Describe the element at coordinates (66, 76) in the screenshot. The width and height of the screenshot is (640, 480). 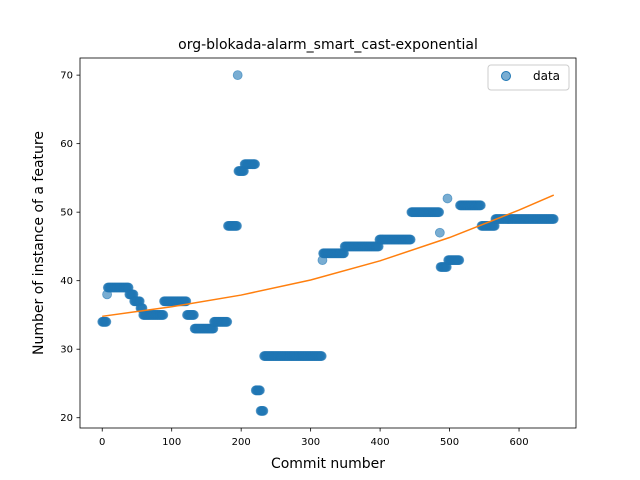
I see `y-tick-label: 70` at that location.